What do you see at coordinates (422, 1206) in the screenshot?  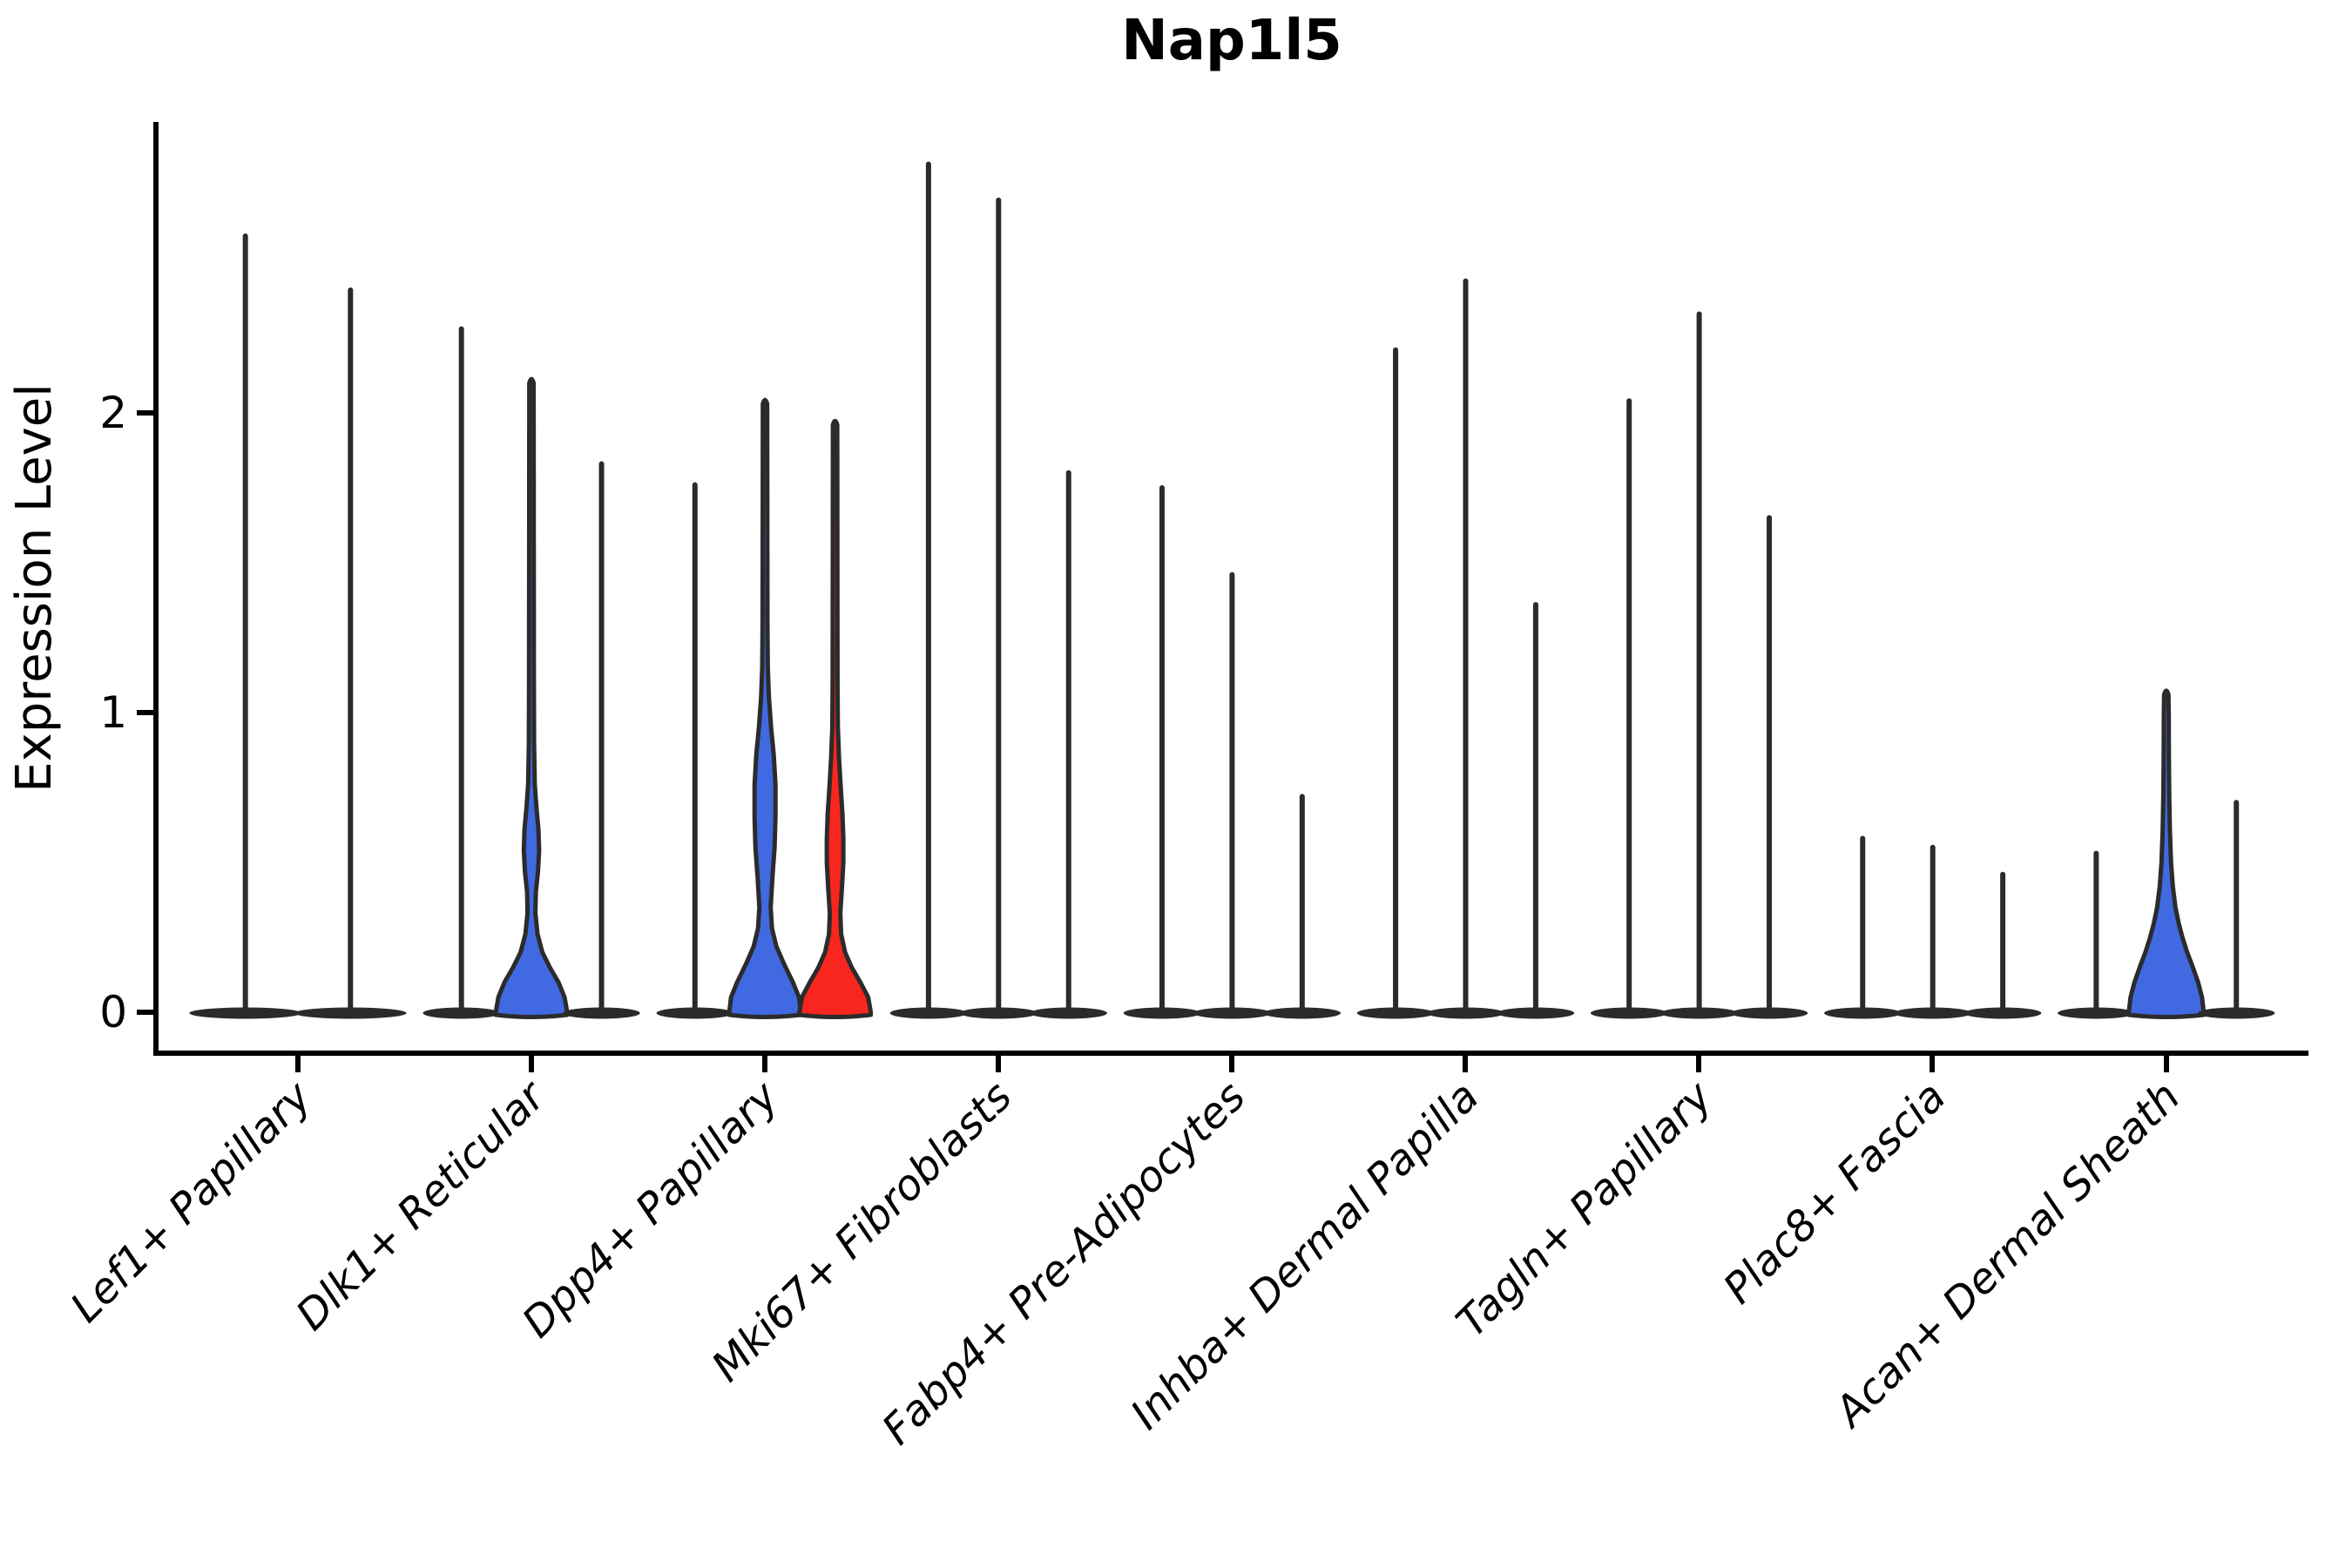 I see `x-tick-label: Dlk1+ Reticular` at bounding box center [422, 1206].